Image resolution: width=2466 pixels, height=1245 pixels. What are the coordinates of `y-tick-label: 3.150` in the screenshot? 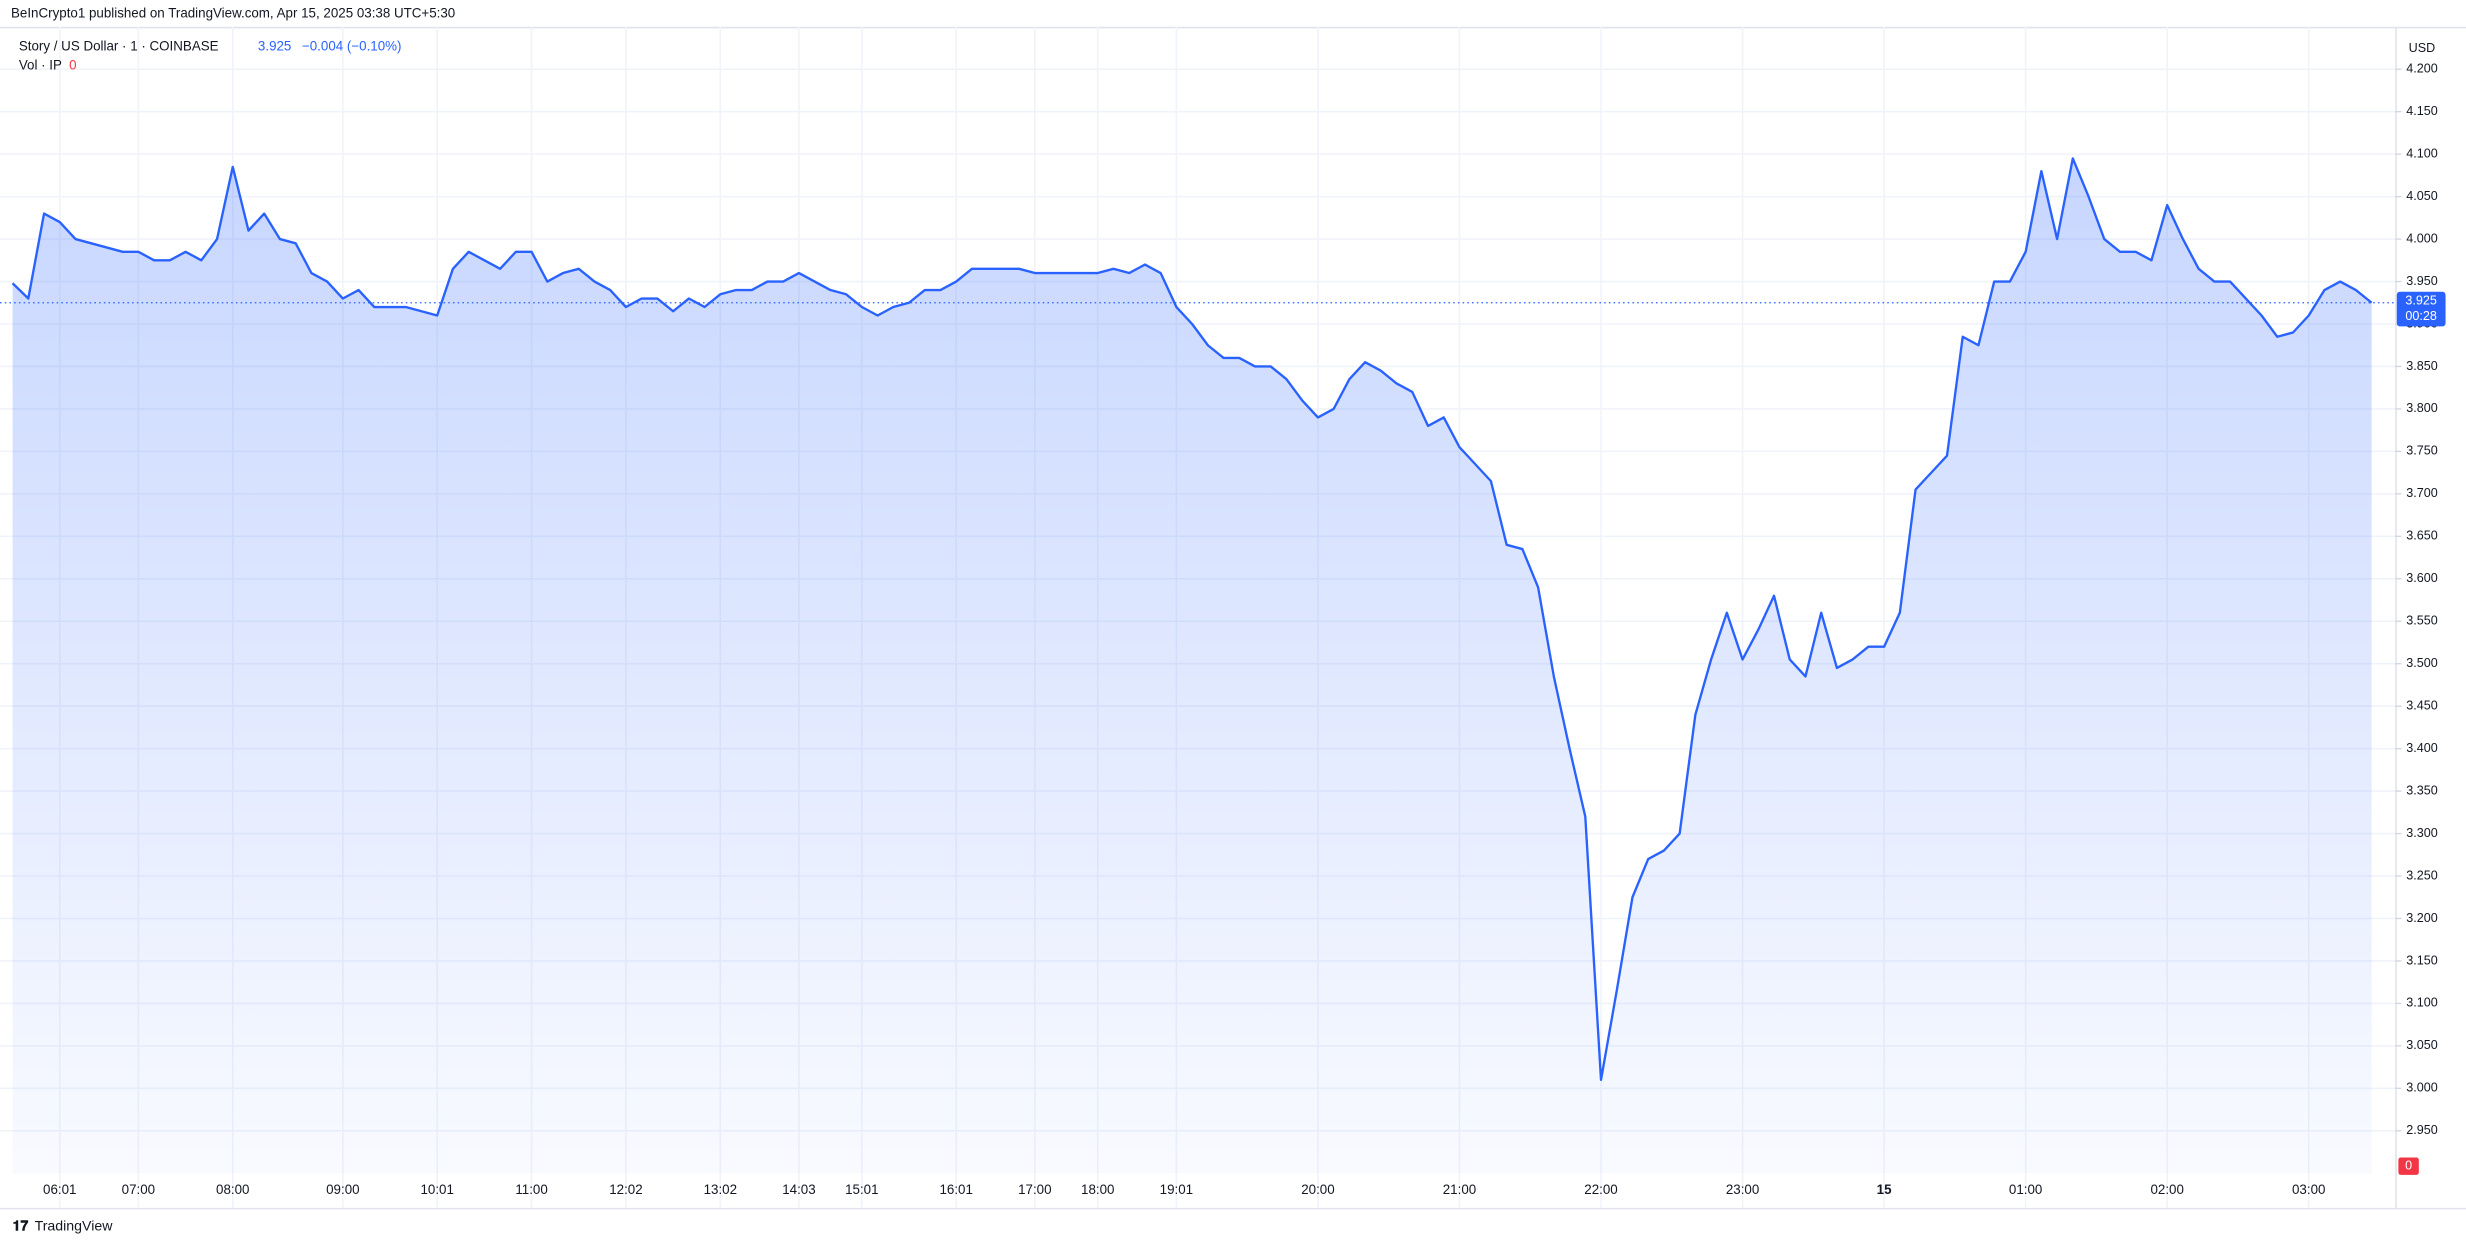 It's located at (2421, 960).